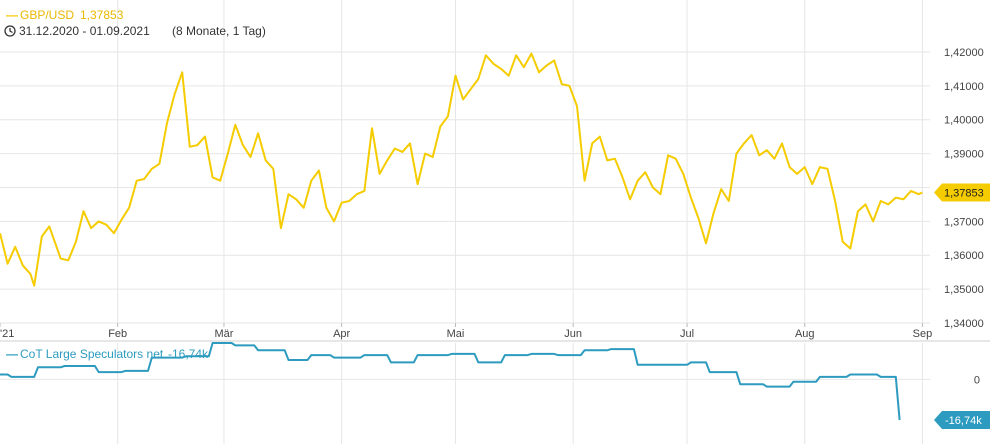  What do you see at coordinates (10, 31) in the screenshot?
I see `clock-icon` at bounding box center [10, 31].